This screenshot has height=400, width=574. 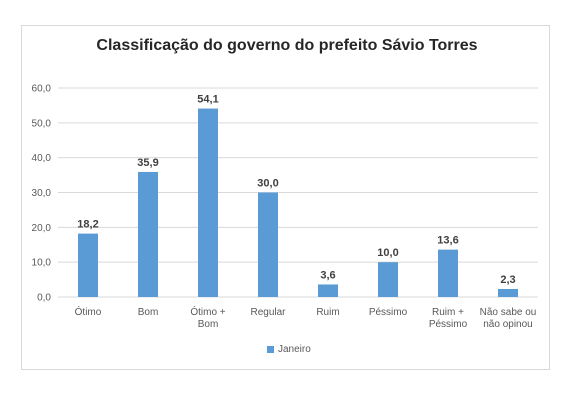 I want to click on y-tick-label: 20,0, so click(x=42, y=228).